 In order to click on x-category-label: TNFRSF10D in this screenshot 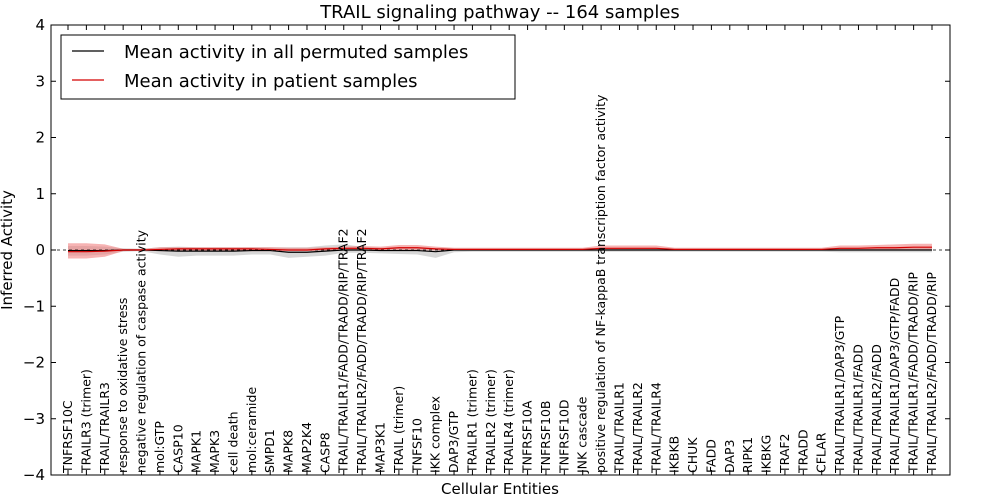, I will do `click(563, 436)`.